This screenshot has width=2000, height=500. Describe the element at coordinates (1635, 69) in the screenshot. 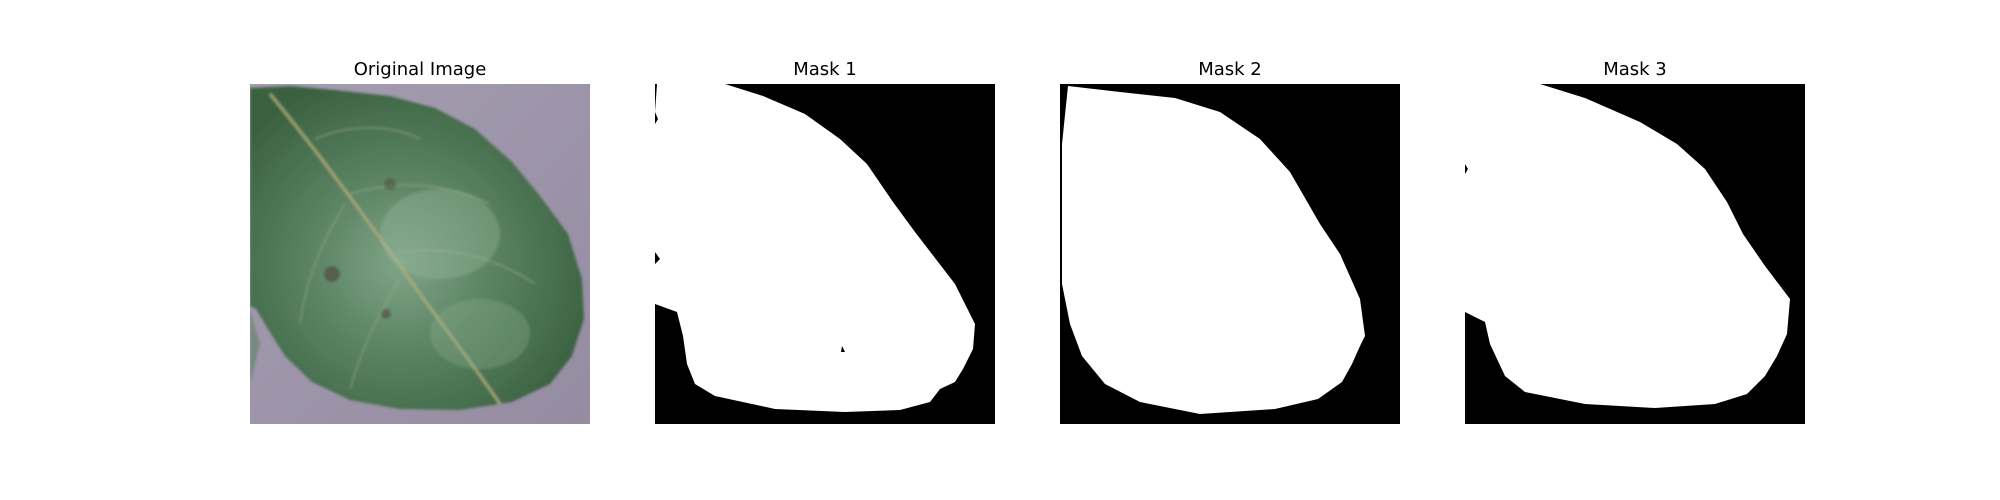

I see `panel-title: Mask 3` at that location.